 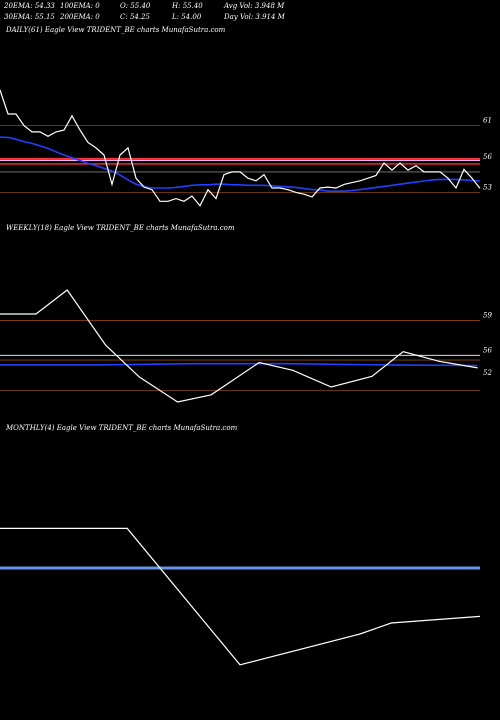 What do you see at coordinates (487, 316) in the screenshot?
I see `y-tick-label: 59` at bounding box center [487, 316].